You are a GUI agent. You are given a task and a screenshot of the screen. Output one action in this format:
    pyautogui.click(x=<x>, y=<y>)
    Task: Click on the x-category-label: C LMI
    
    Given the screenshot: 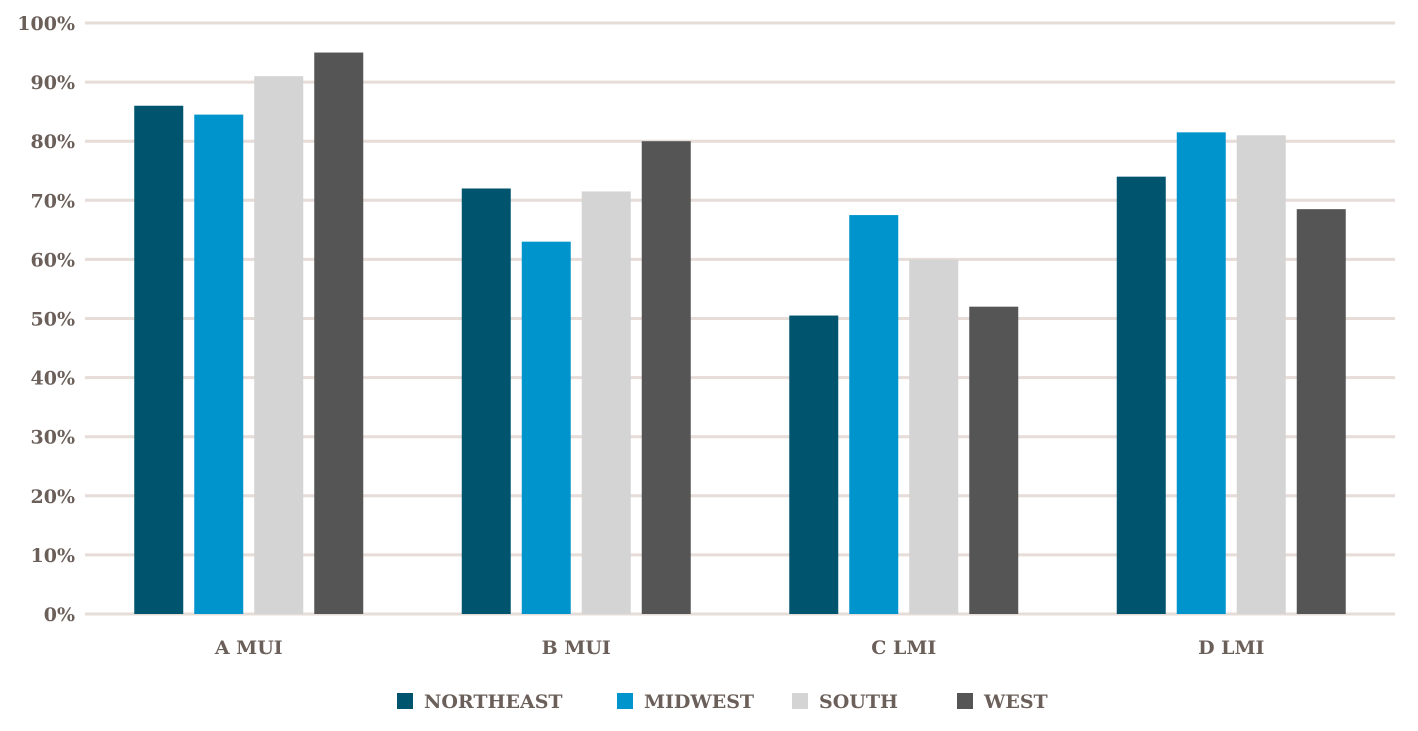 What is the action you would take?
    pyautogui.click(x=903, y=648)
    